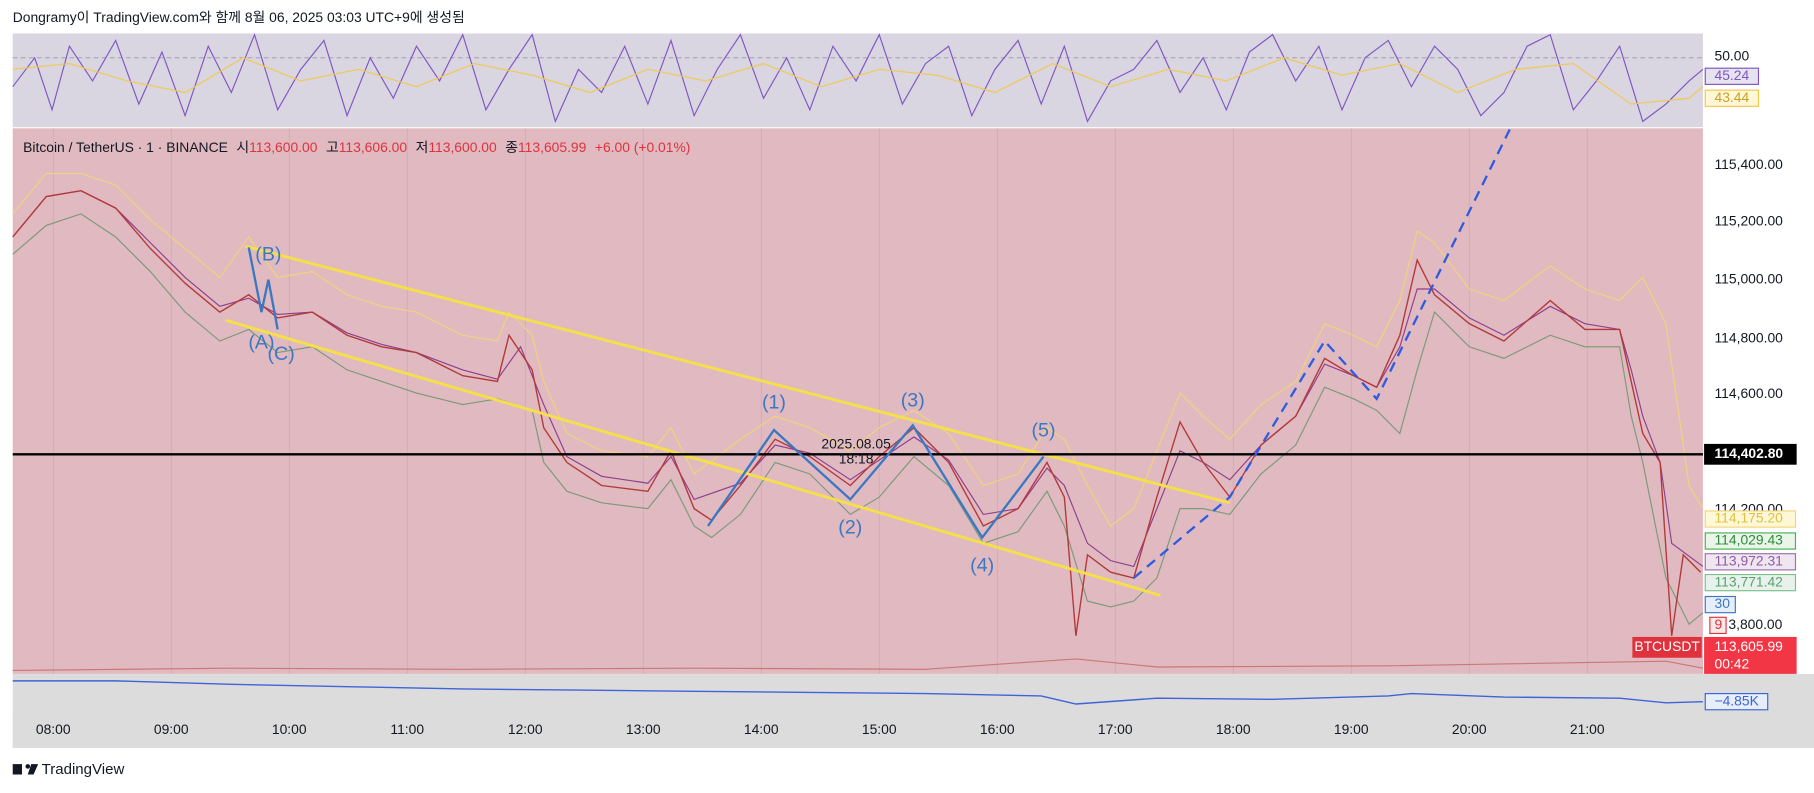  I want to click on rsi-ma-box, so click(1732, 98).